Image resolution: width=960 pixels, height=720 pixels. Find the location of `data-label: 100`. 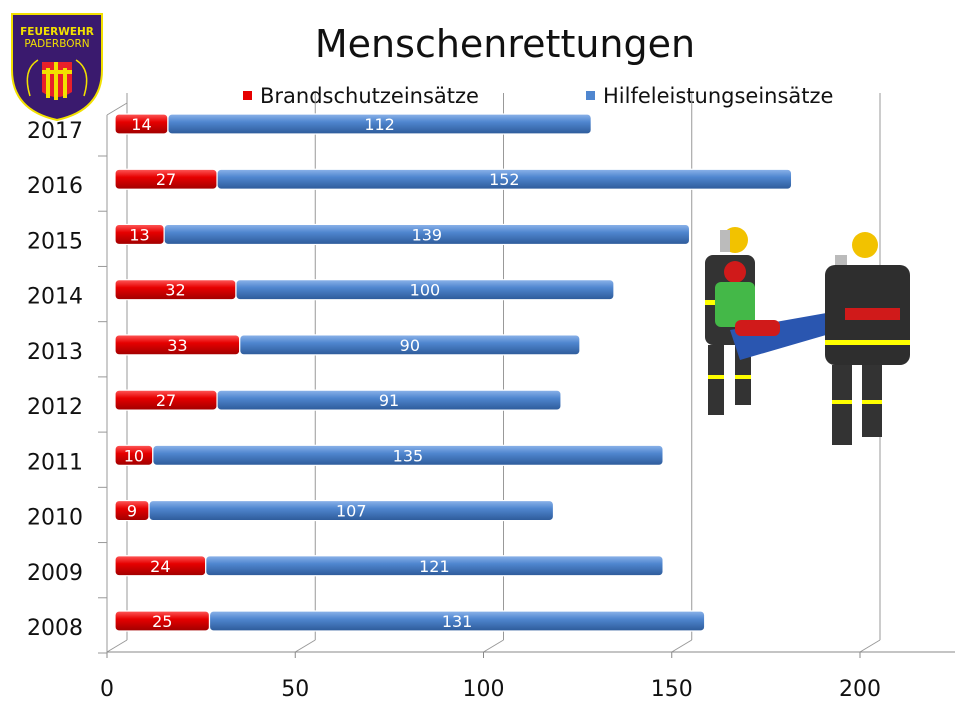

data-label: 100 is located at coordinates (425, 290).